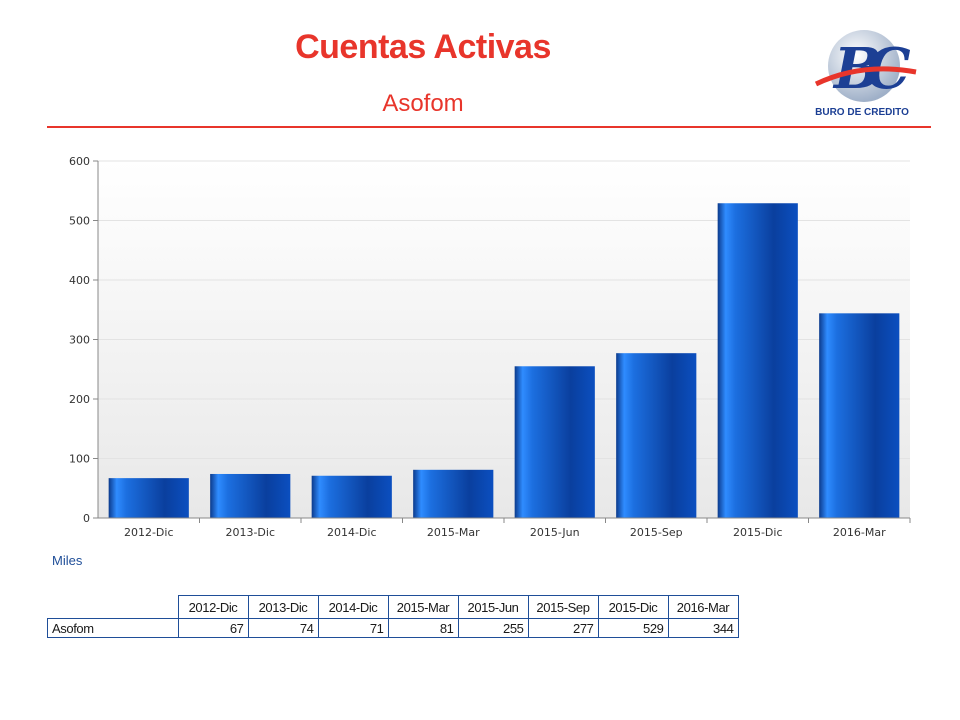 The width and height of the screenshot is (960, 720). What do you see at coordinates (79, 161) in the screenshot?
I see `y-tick-label: 600` at bounding box center [79, 161].